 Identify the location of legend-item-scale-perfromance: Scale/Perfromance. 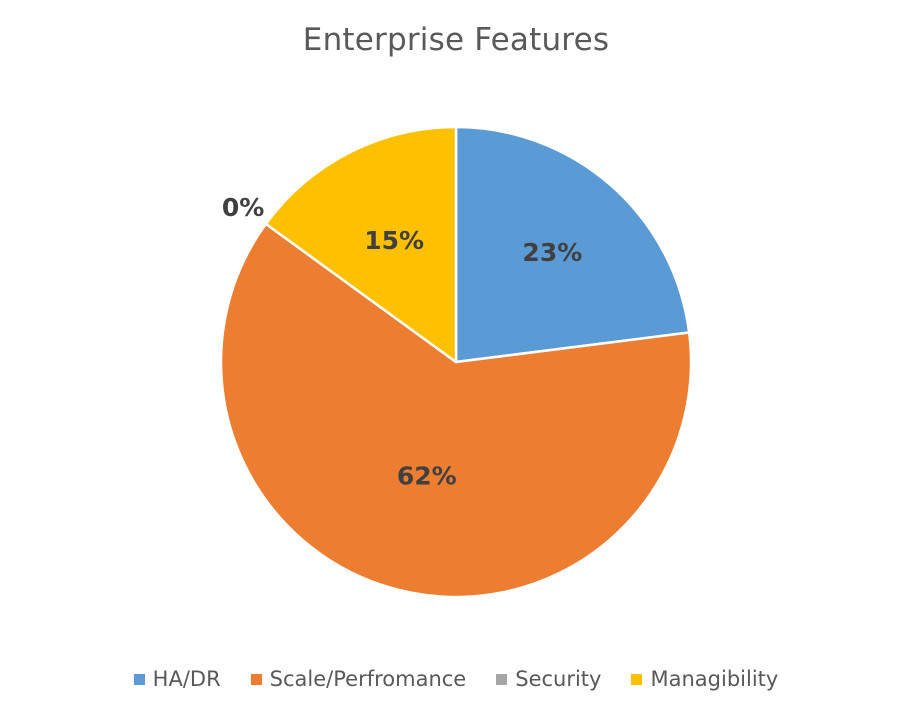
(358, 679).